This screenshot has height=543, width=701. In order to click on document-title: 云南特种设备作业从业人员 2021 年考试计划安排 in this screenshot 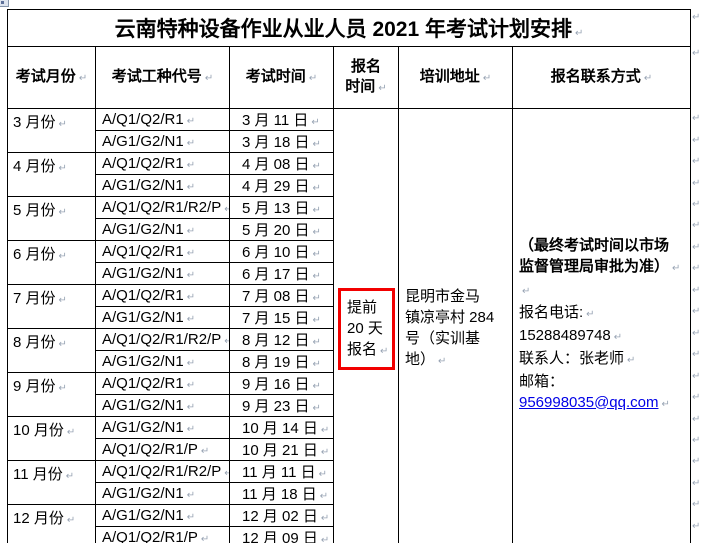, I will do `click(349, 28)`.